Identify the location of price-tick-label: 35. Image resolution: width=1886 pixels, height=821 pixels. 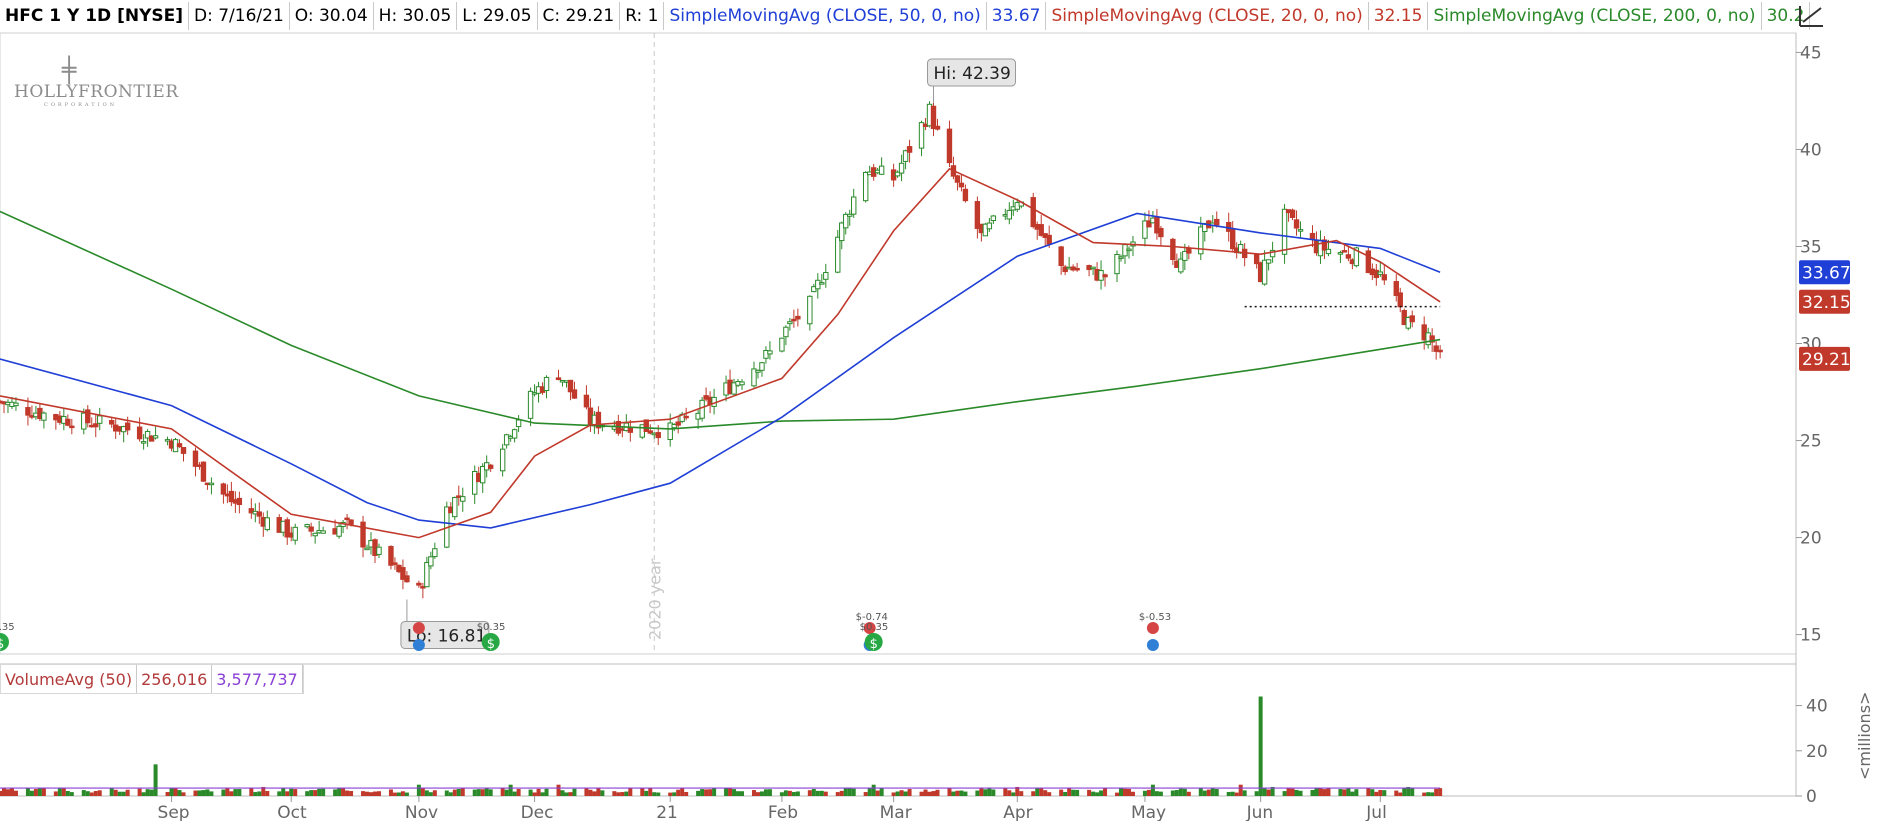
(1811, 247).